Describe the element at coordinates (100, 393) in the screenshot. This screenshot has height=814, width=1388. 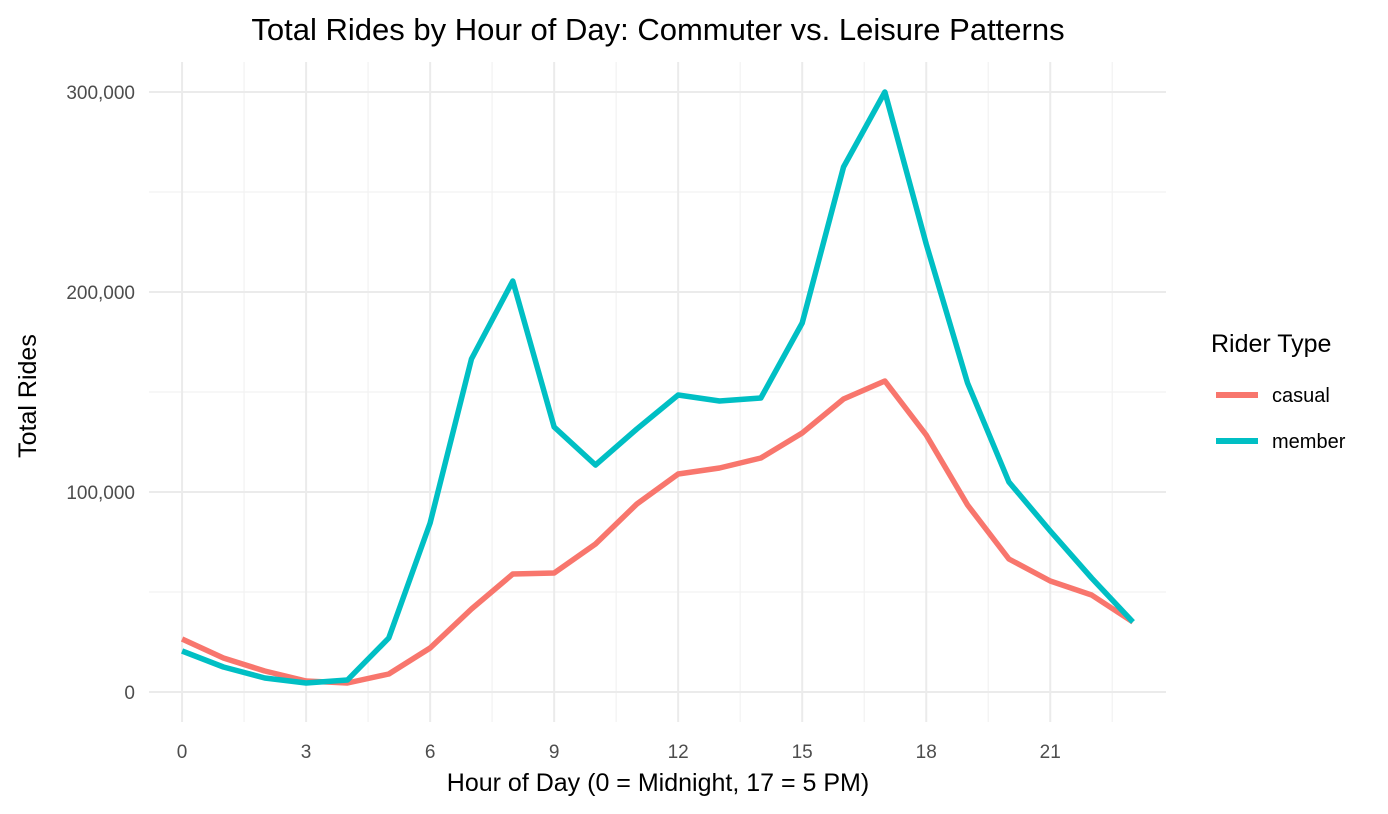
I see `y-axis-tick-labels: 0 100,000 200,000 300,000` at that location.